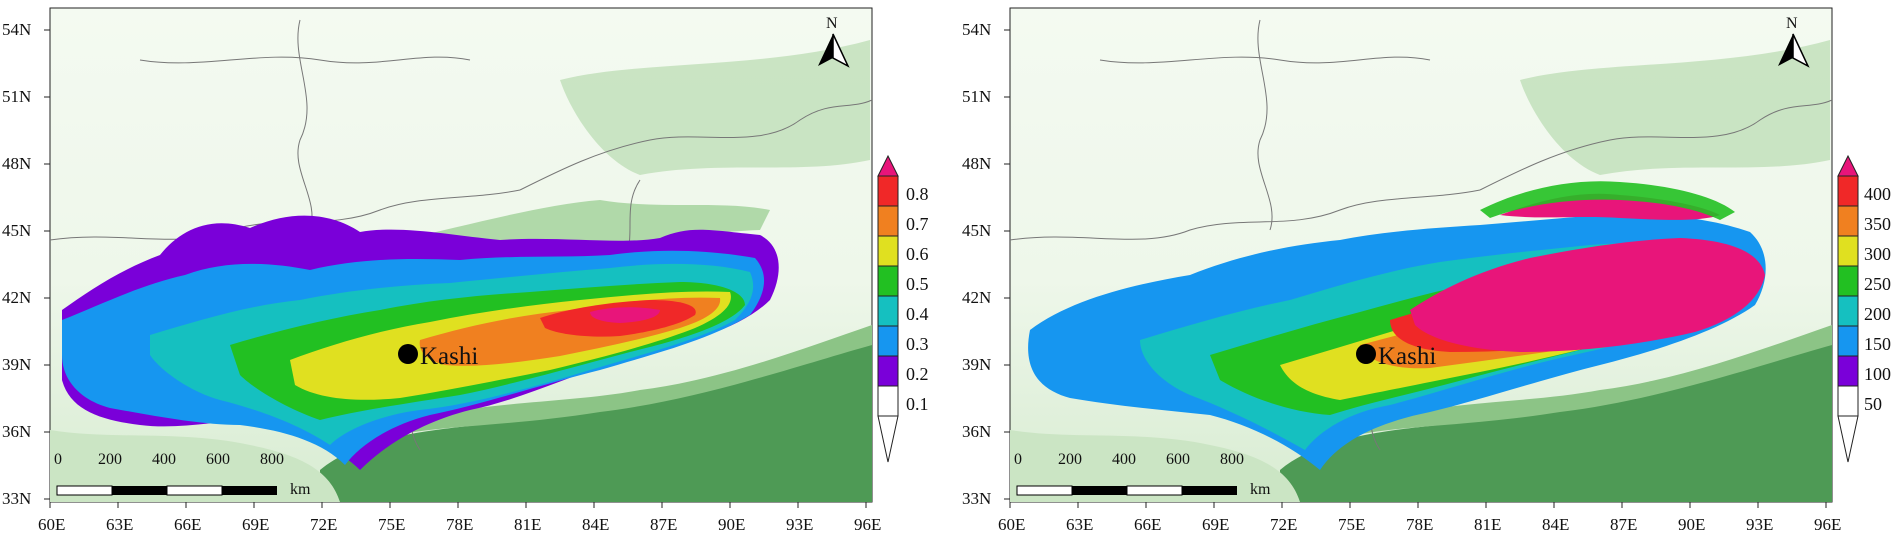 The height and width of the screenshot is (537, 1902). I want to click on colorbar-label: 0.3, so click(917, 344).